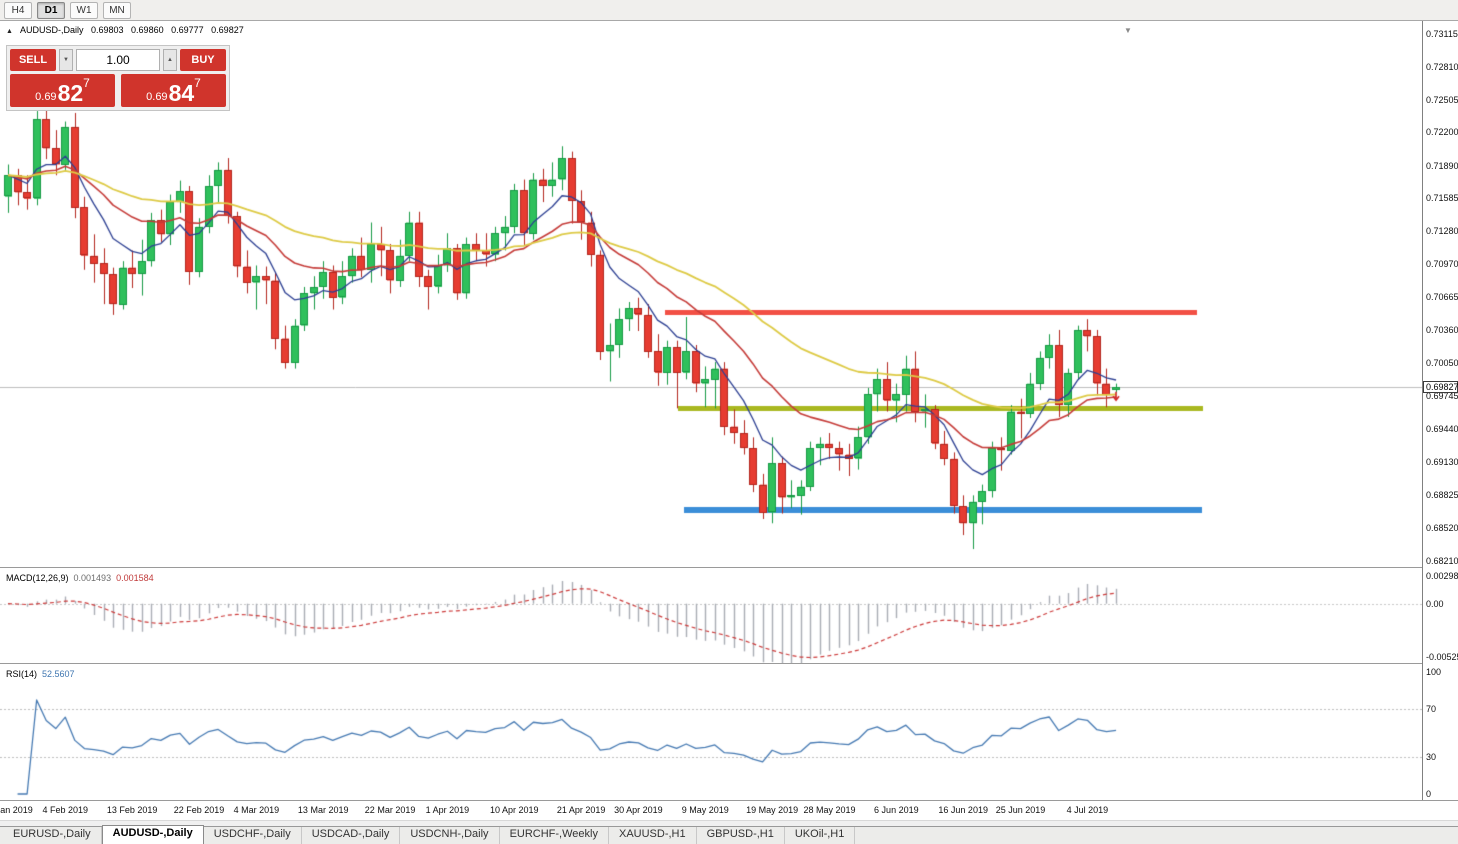 The image size is (1458, 844). Describe the element at coordinates (181, 93) in the screenshot. I see `buy-price-pips: 84` at that location.